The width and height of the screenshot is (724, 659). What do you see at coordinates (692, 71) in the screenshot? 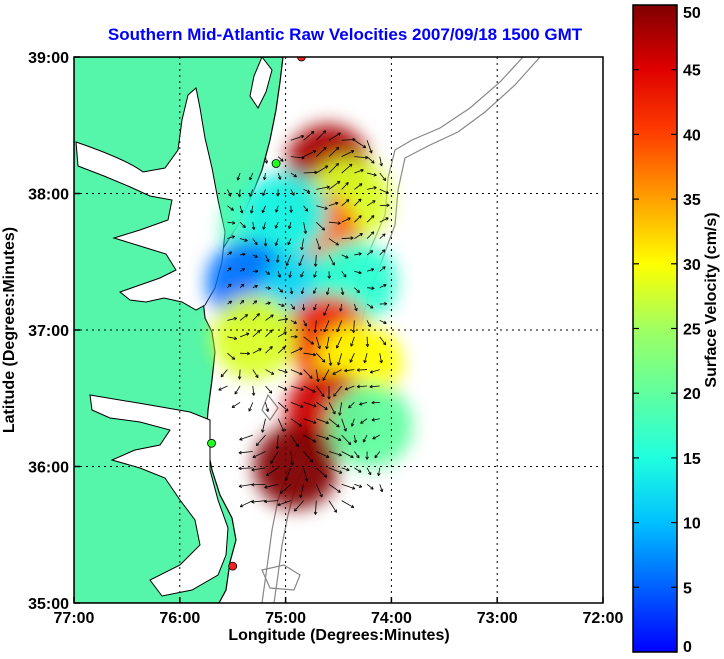
I see `colorbar-tick-label: 45` at bounding box center [692, 71].